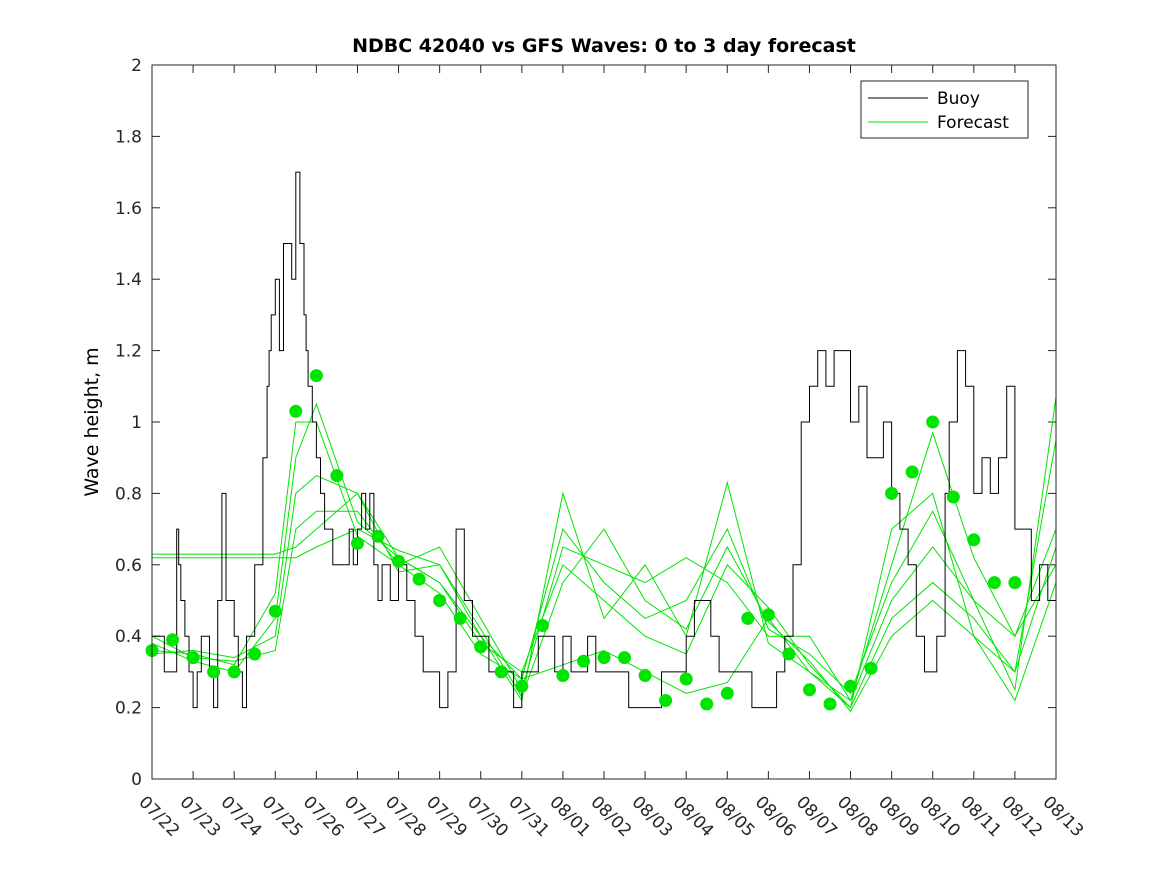 The width and height of the screenshot is (1167, 875). I want to click on legend: Buoy Forecast, so click(944, 109).